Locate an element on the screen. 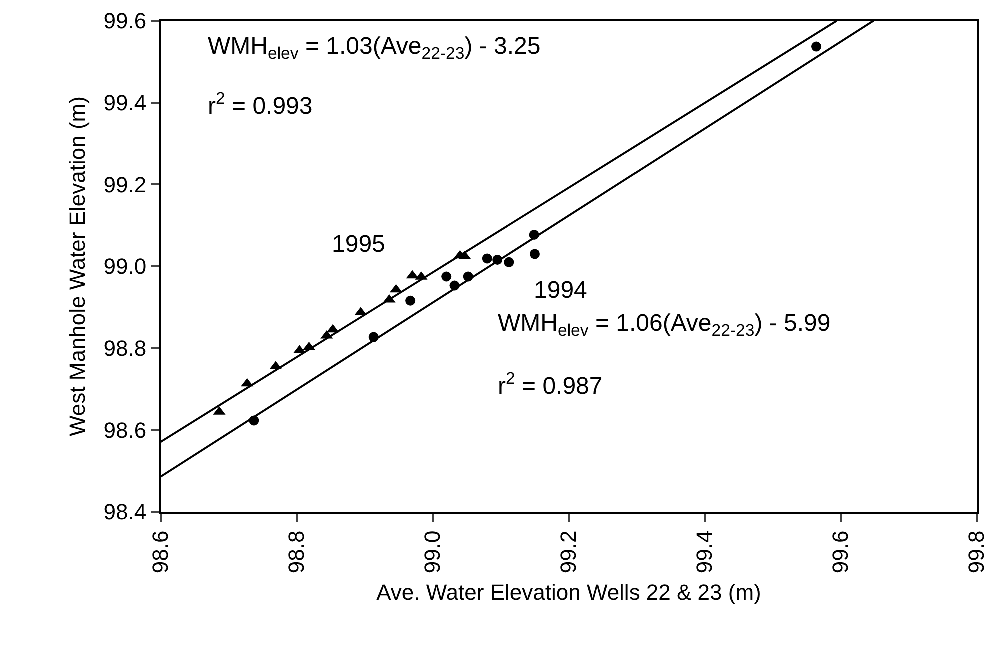 The width and height of the screenshot is (994, 652). annotation: r$^{2}$ = 0.987 is located at coordinates (550, 384).